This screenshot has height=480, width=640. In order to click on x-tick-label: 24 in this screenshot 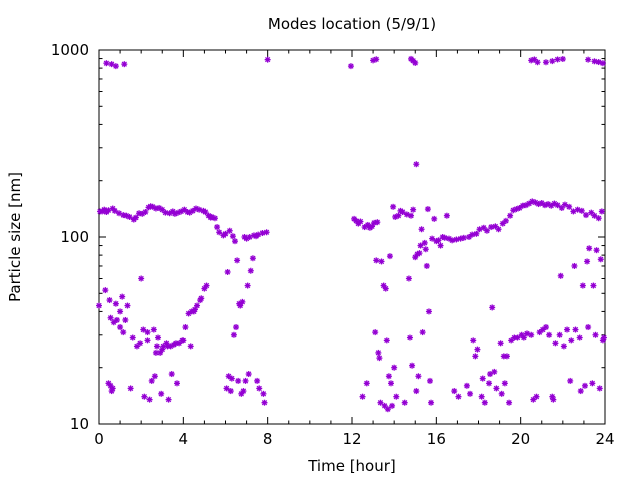, I will do `click(604, 439)`.